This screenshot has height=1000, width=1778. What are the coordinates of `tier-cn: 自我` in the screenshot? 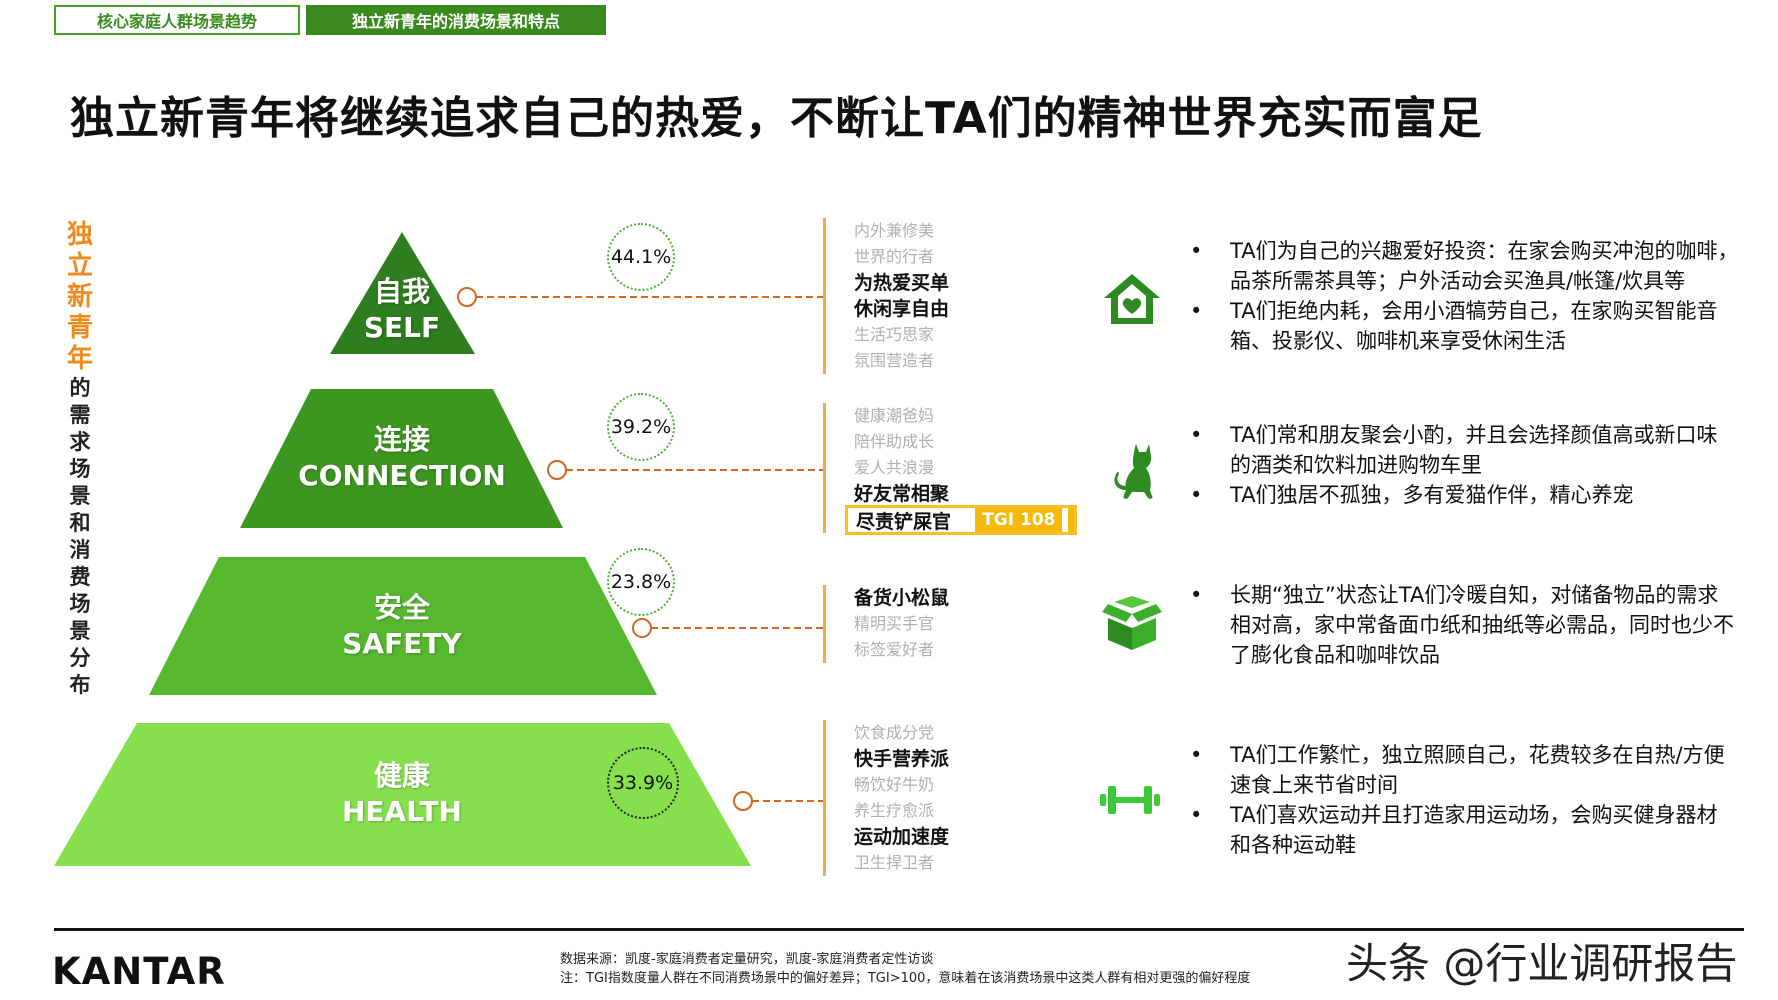 It's located at (401, 291).